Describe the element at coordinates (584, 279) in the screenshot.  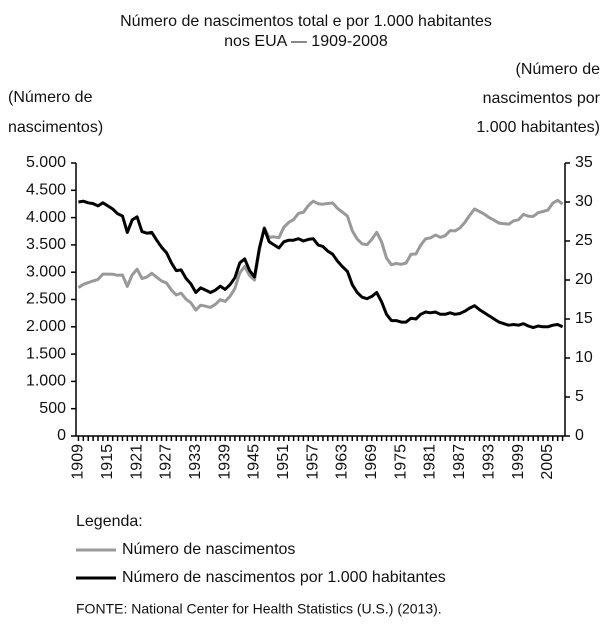
I see `y2-tick-label: 20` at that location.